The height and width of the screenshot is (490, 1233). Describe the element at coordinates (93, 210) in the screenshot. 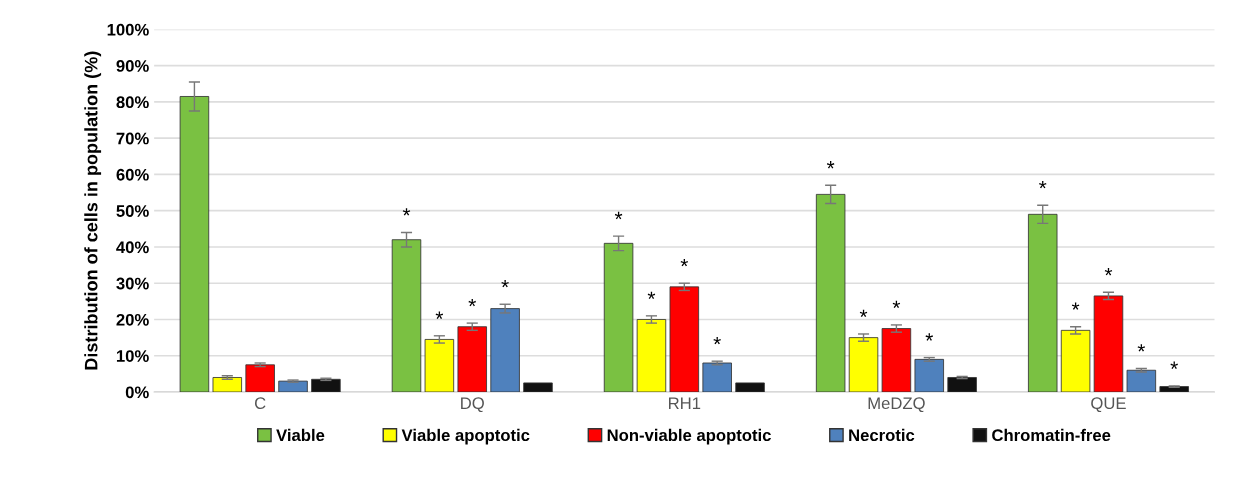

I see `y-axis-title: Distribution of cells in population (%)` at that location.